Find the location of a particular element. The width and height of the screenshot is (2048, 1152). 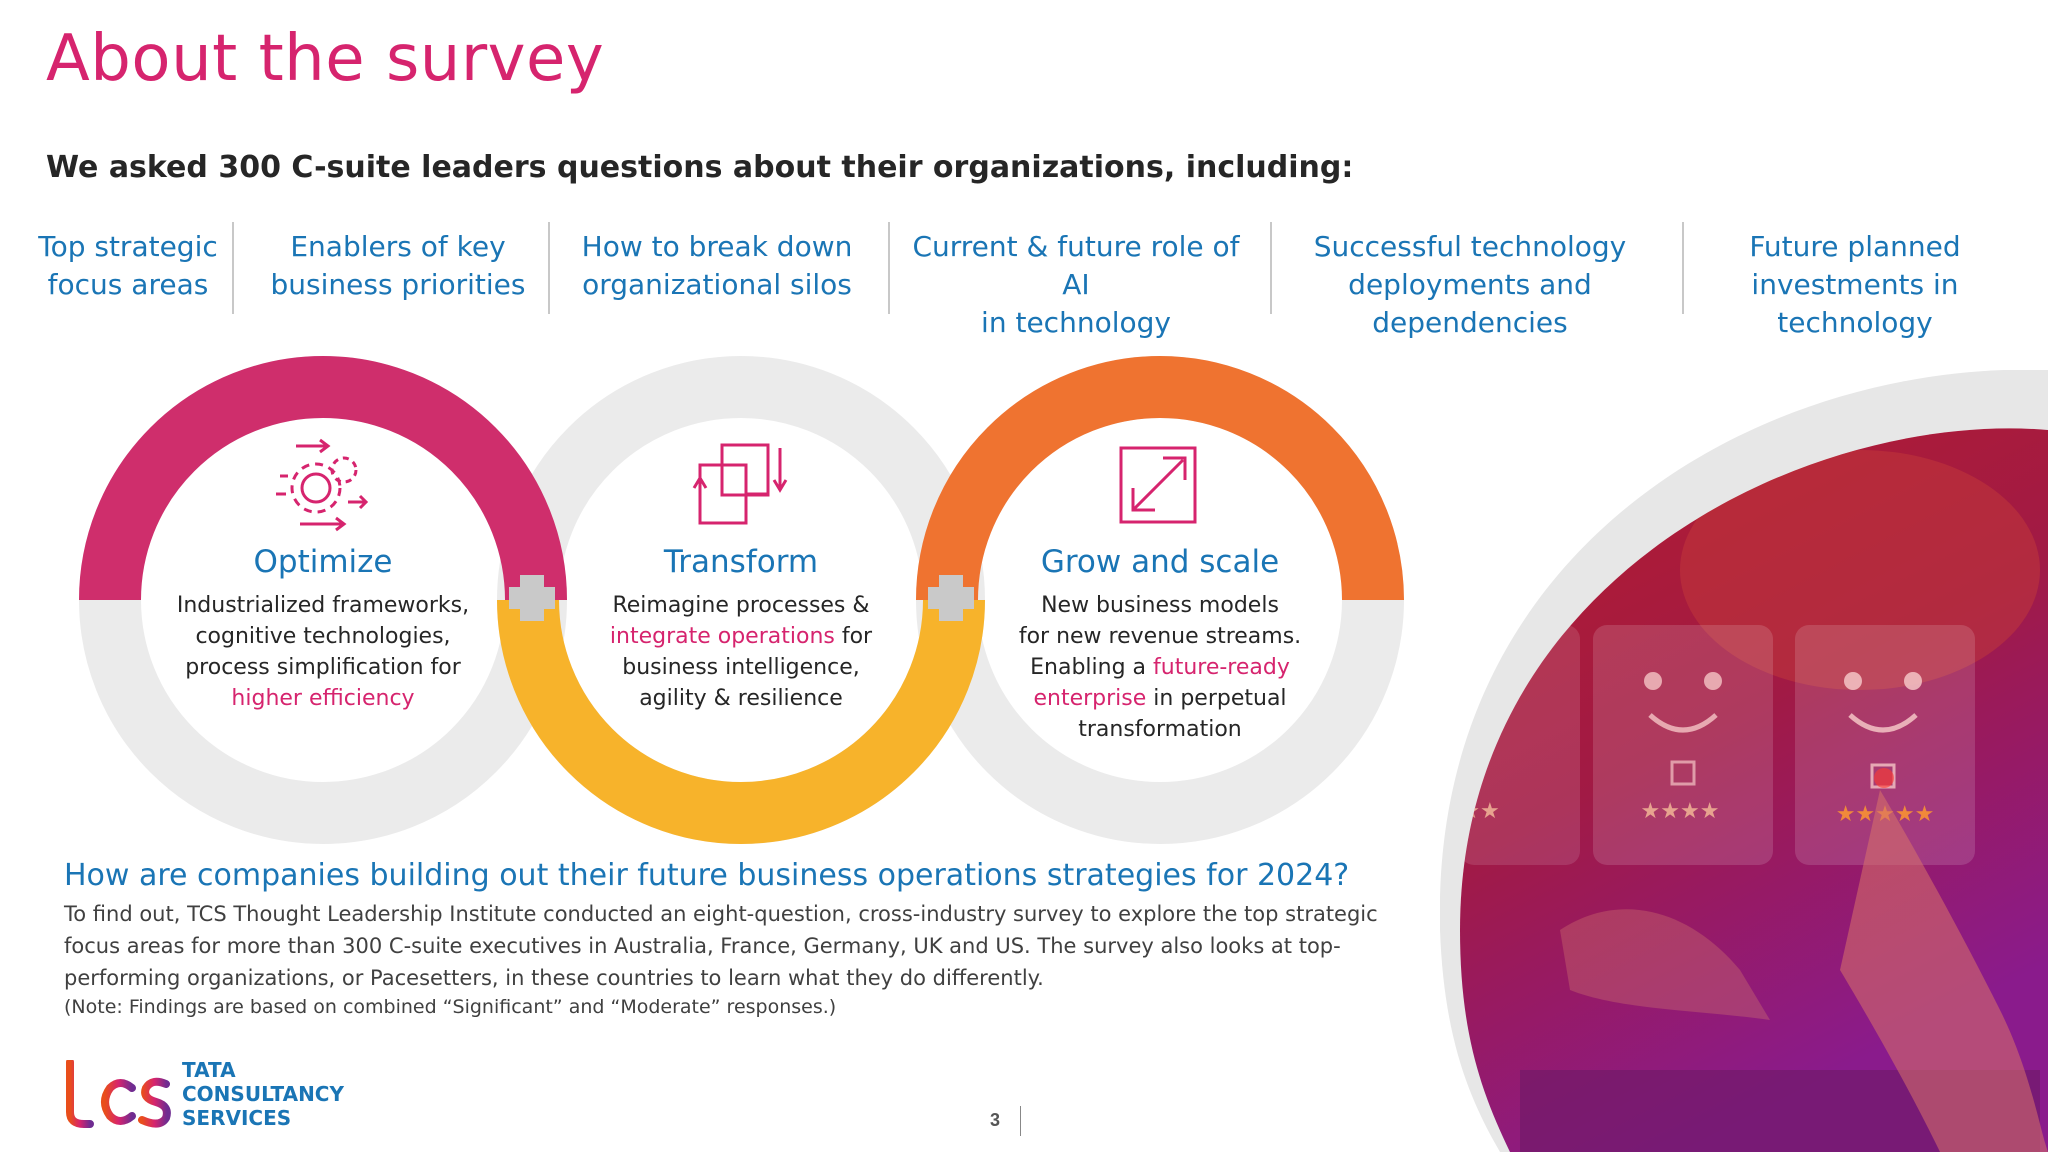

topic-line: deployments and is located at coordinates (1470, 284).